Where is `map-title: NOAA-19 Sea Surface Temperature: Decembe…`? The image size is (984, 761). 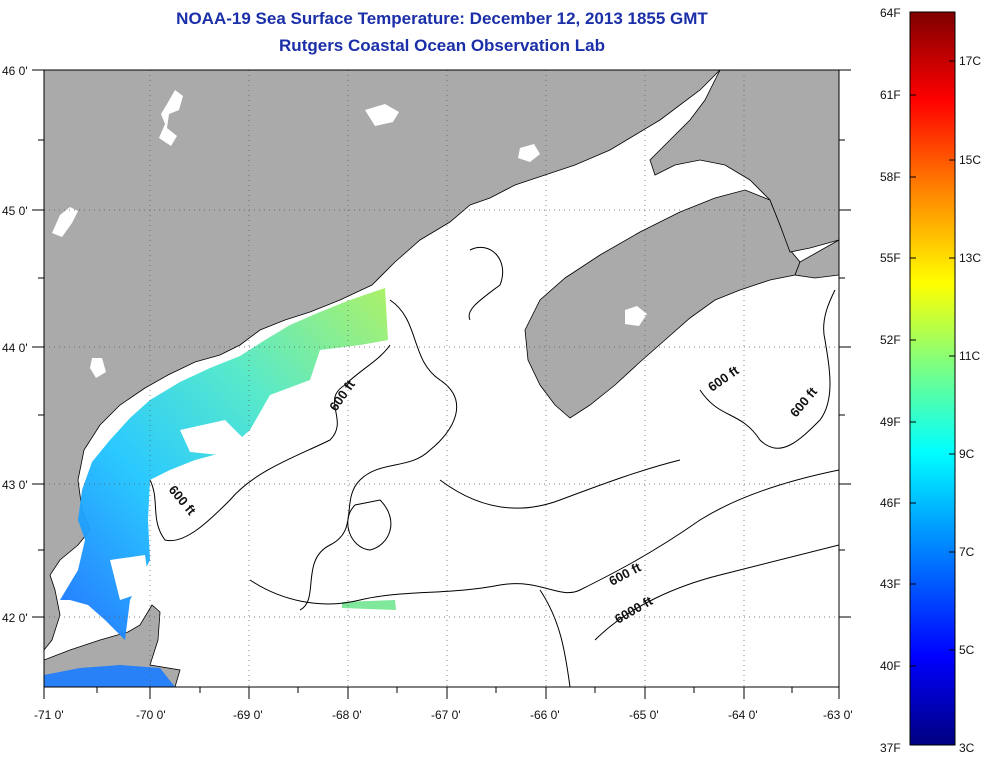
map-title: NOAA-19 Sea Surface Temperature: Decembe… is located at coordinates (442, 18).